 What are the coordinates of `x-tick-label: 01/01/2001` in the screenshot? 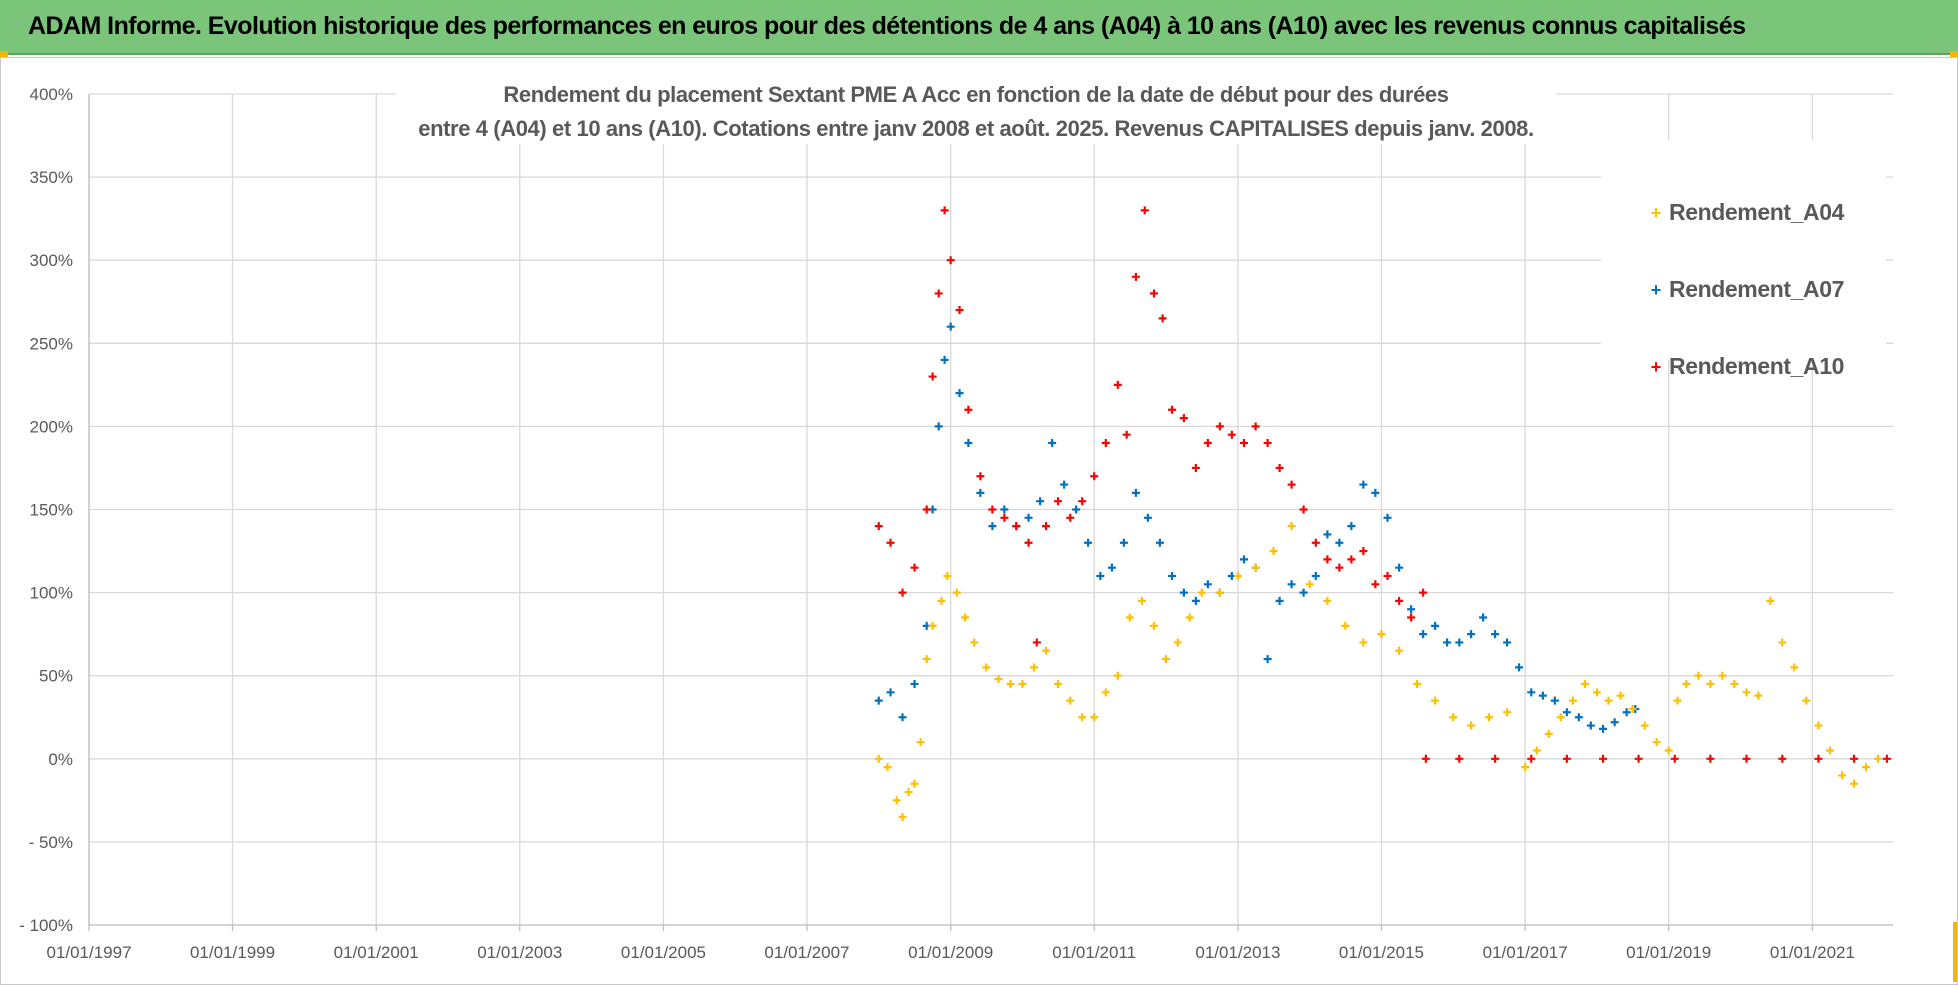 It's located at (376, 952).